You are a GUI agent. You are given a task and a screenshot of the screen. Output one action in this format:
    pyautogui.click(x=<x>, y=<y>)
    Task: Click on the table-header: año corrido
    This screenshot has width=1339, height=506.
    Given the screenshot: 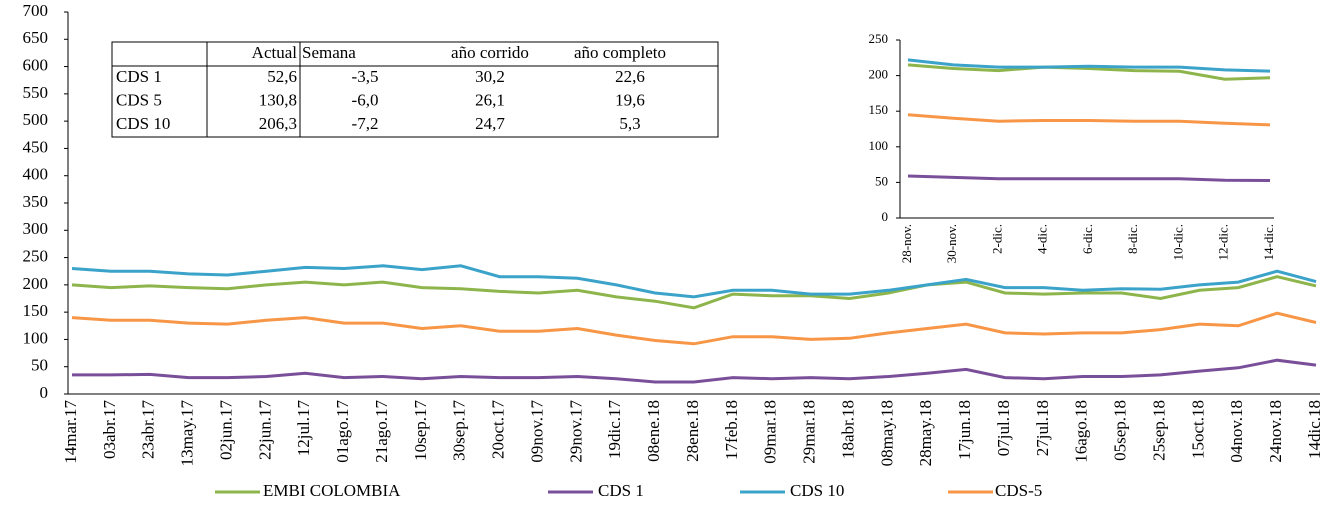 What is the action you would take?
    pyautogui.click(x=490, y=52)
    